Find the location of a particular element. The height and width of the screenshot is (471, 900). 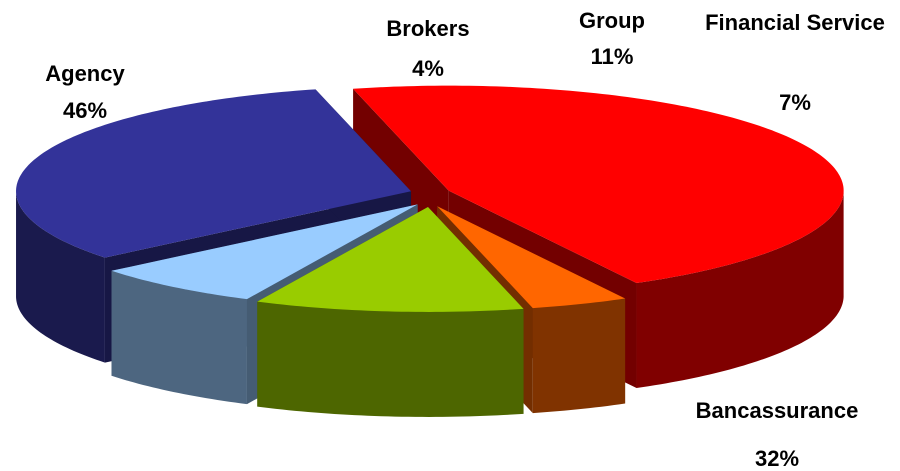

slice is located at coordinates (390, 311).